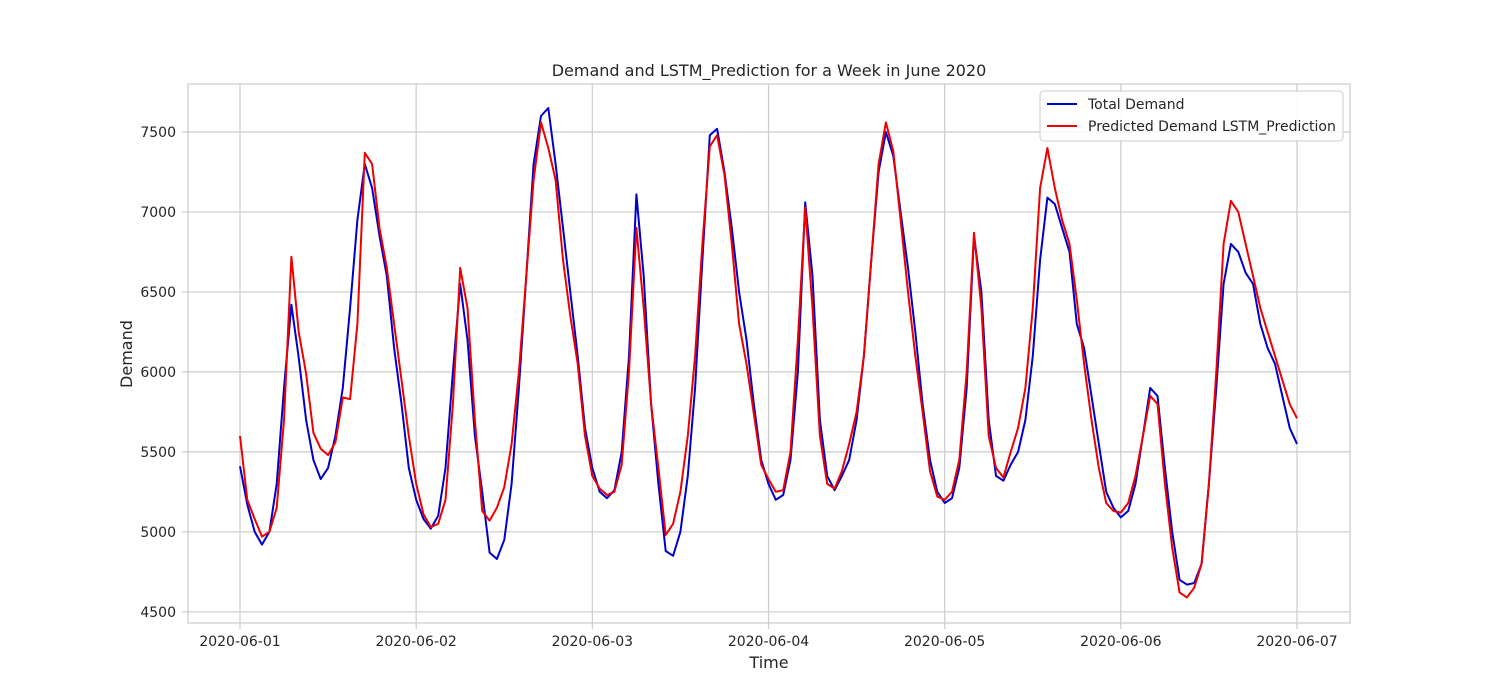 The height and width of the screenshot is (700, 1500). I want to click on legend-box, so click(1191, 116).